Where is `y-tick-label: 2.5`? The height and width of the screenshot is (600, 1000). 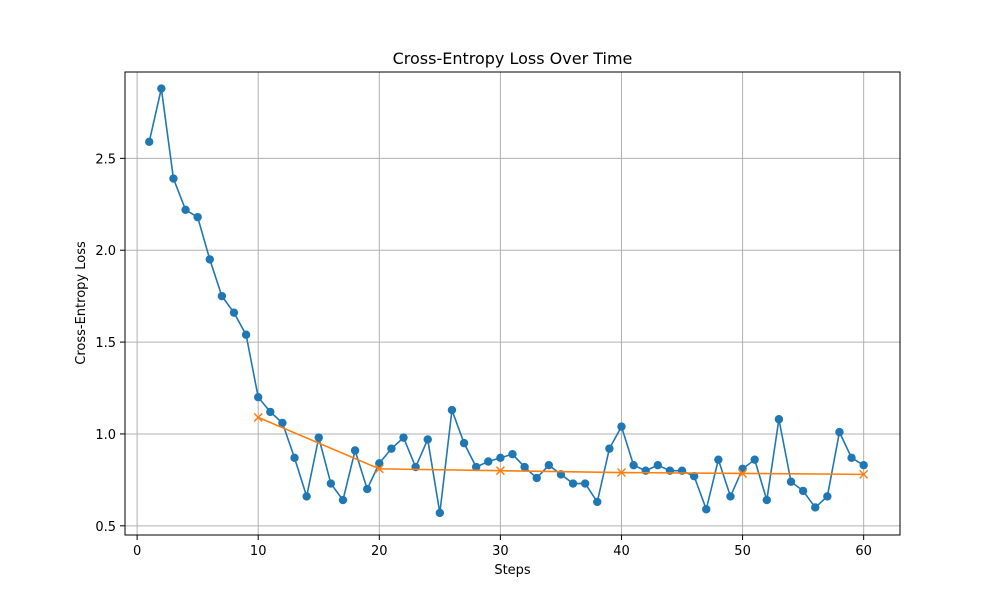
y-tick-label: 2.5 is located at coordinates (105, 159).